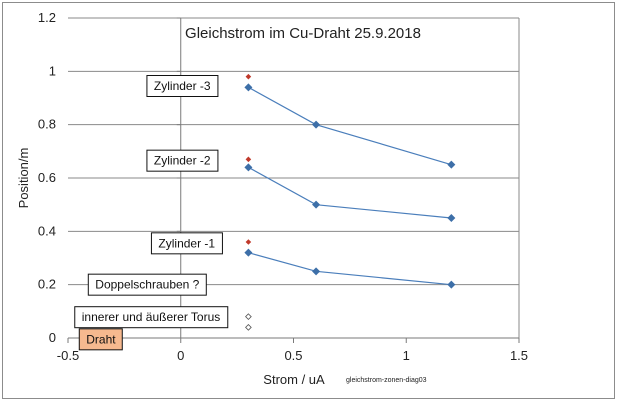  What do you see at coordinates (52, 337) in the screenshot?
I see `y-tick-label: 0` at bounding box center [52, 337].